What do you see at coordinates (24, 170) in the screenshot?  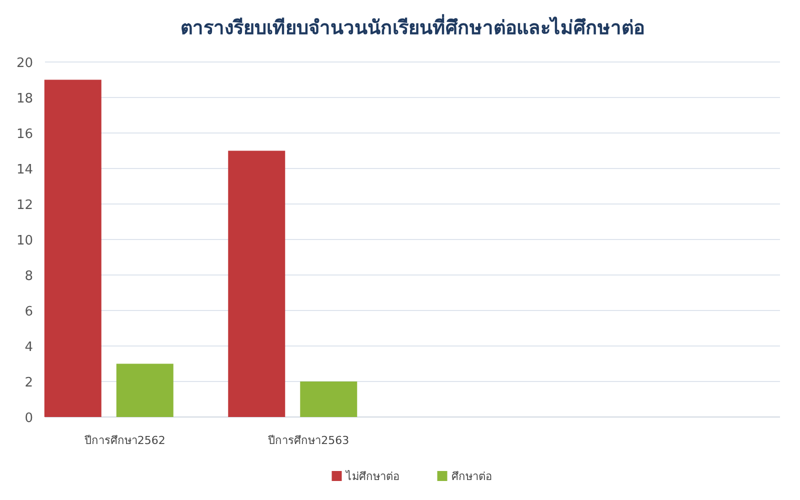 I see `y-tick-label: 14` at bounding box center [24, 170].